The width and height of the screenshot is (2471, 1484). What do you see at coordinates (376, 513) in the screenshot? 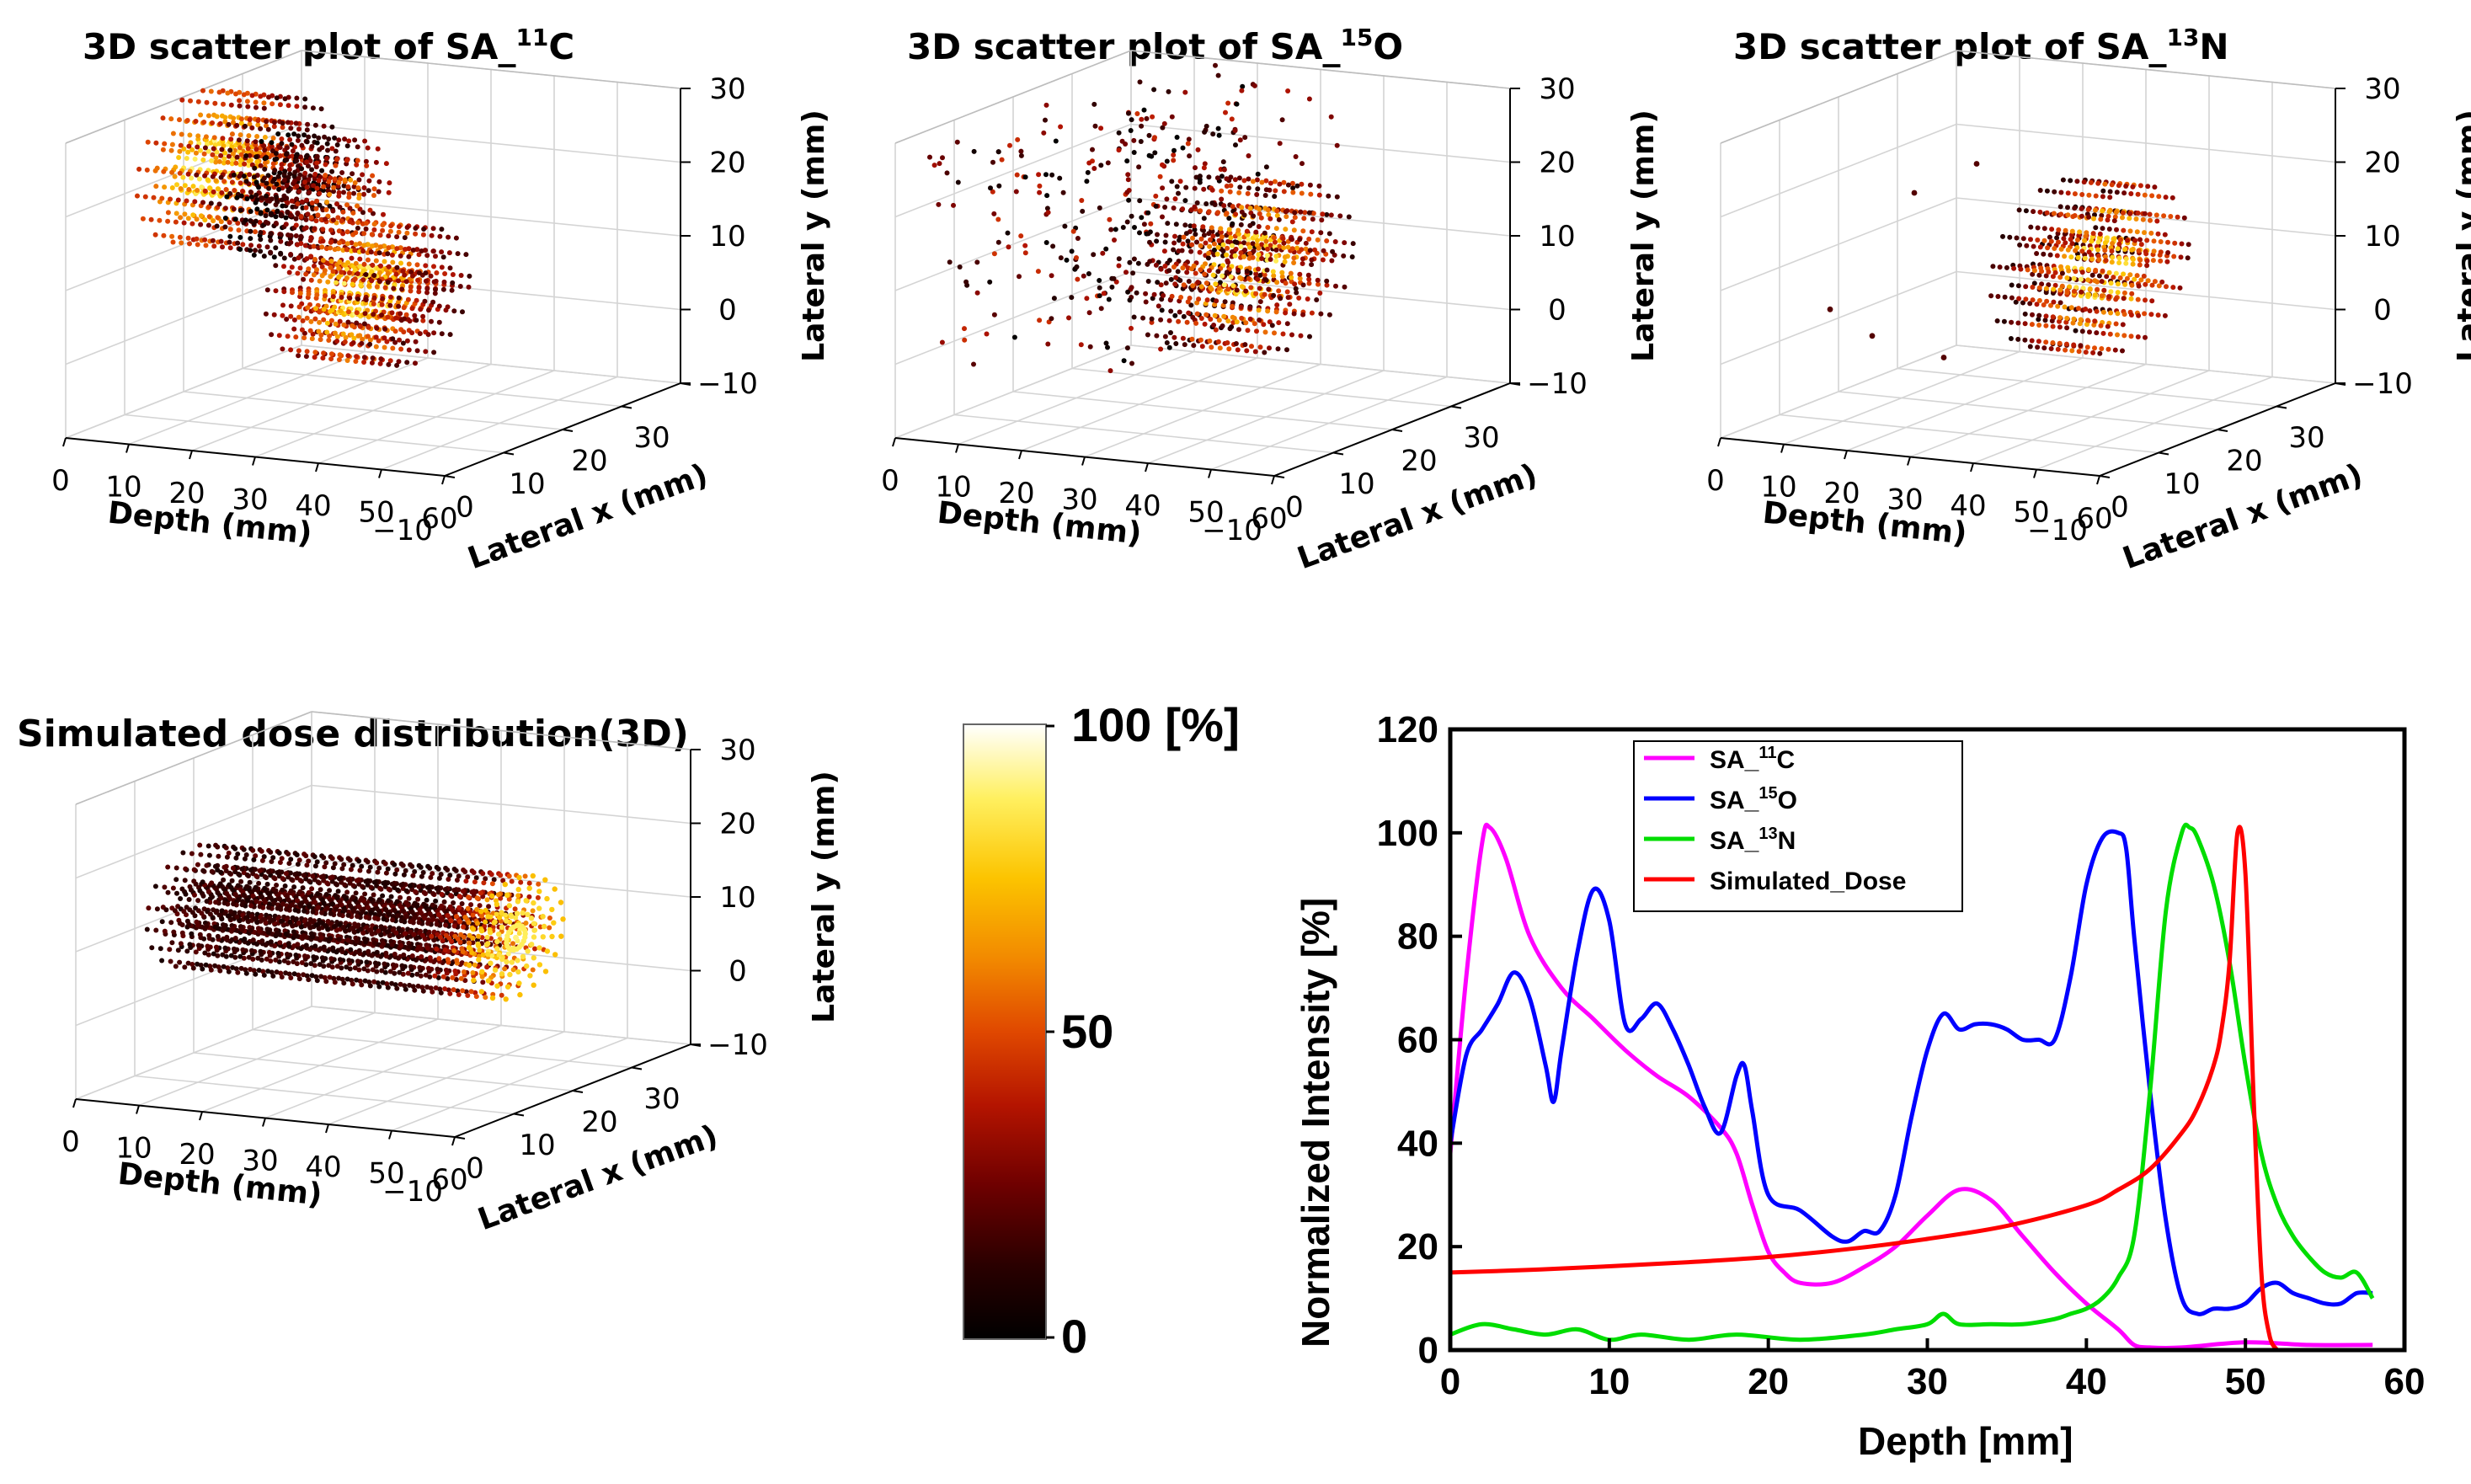
I see `depth-tick-label: 50` at bounding box center [376, 513].